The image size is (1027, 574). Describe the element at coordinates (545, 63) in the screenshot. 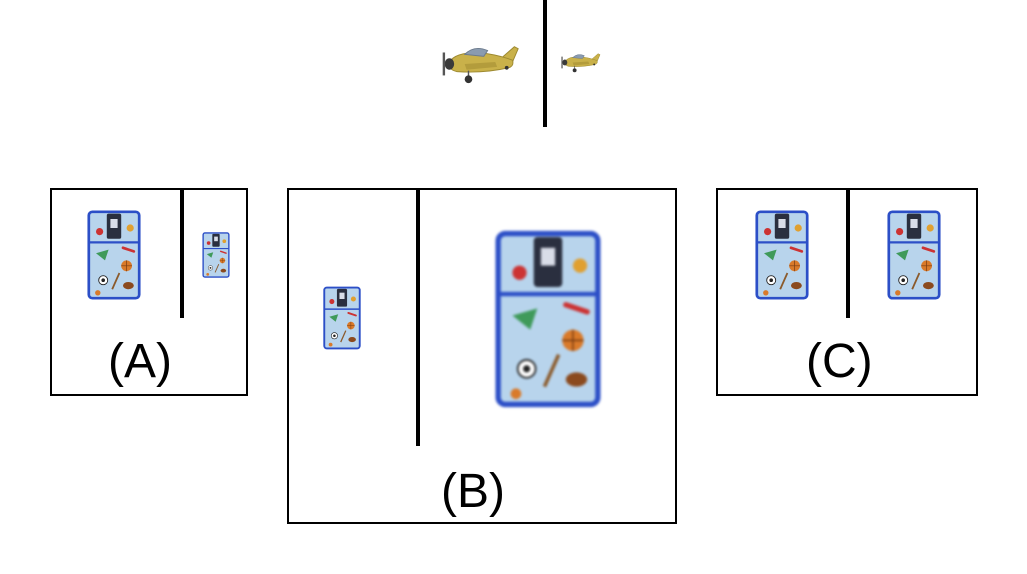

I see `reference-divider` at that location.